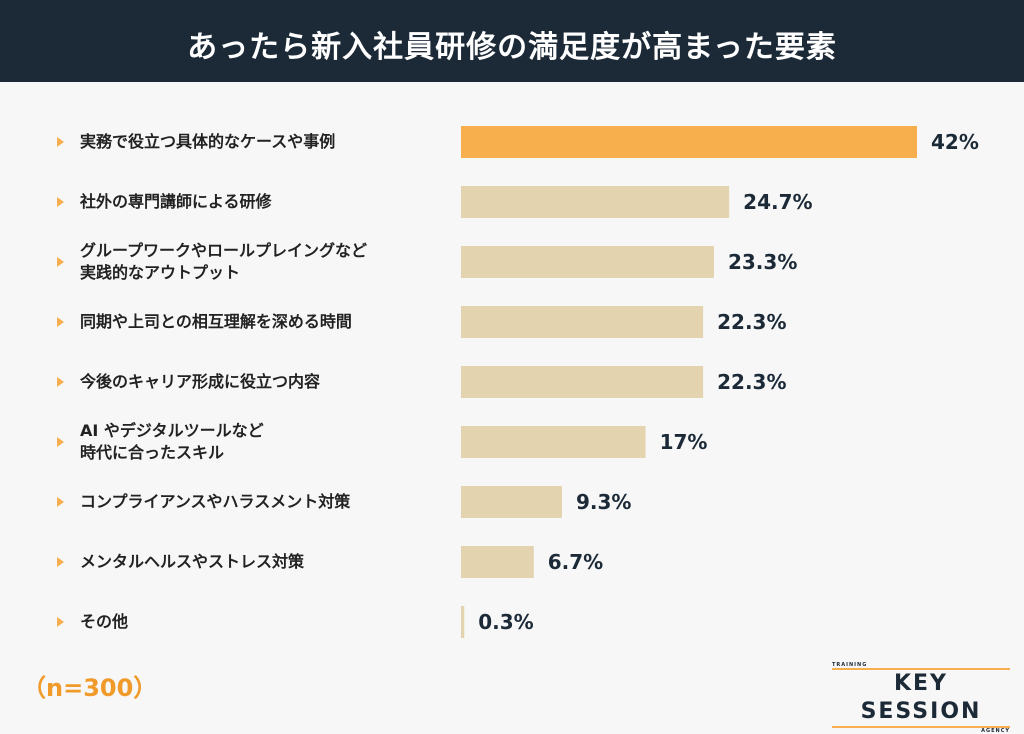 This screenshot has width=1024, height=734. What do you see at coordinates (762, 262) in the screenshot?
I see `value-label: 23.3%` at bounding box center [762, 262].